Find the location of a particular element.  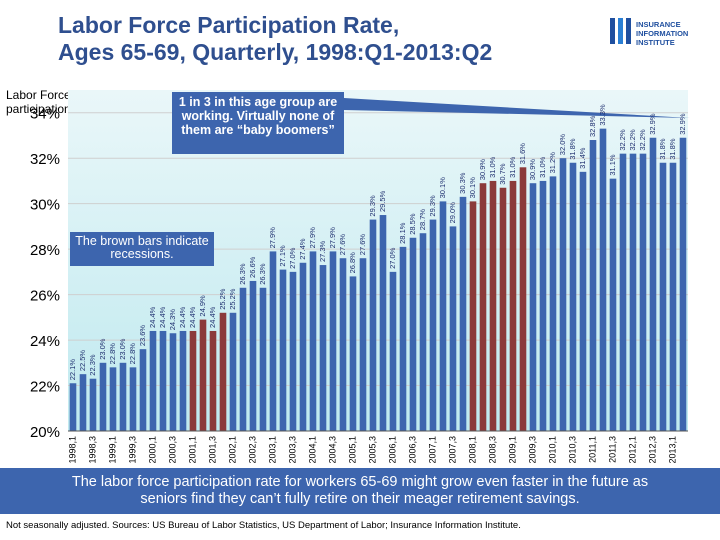

chart-title-line1: Labor Force Participation Rate, is located at coordinates (229, 25).